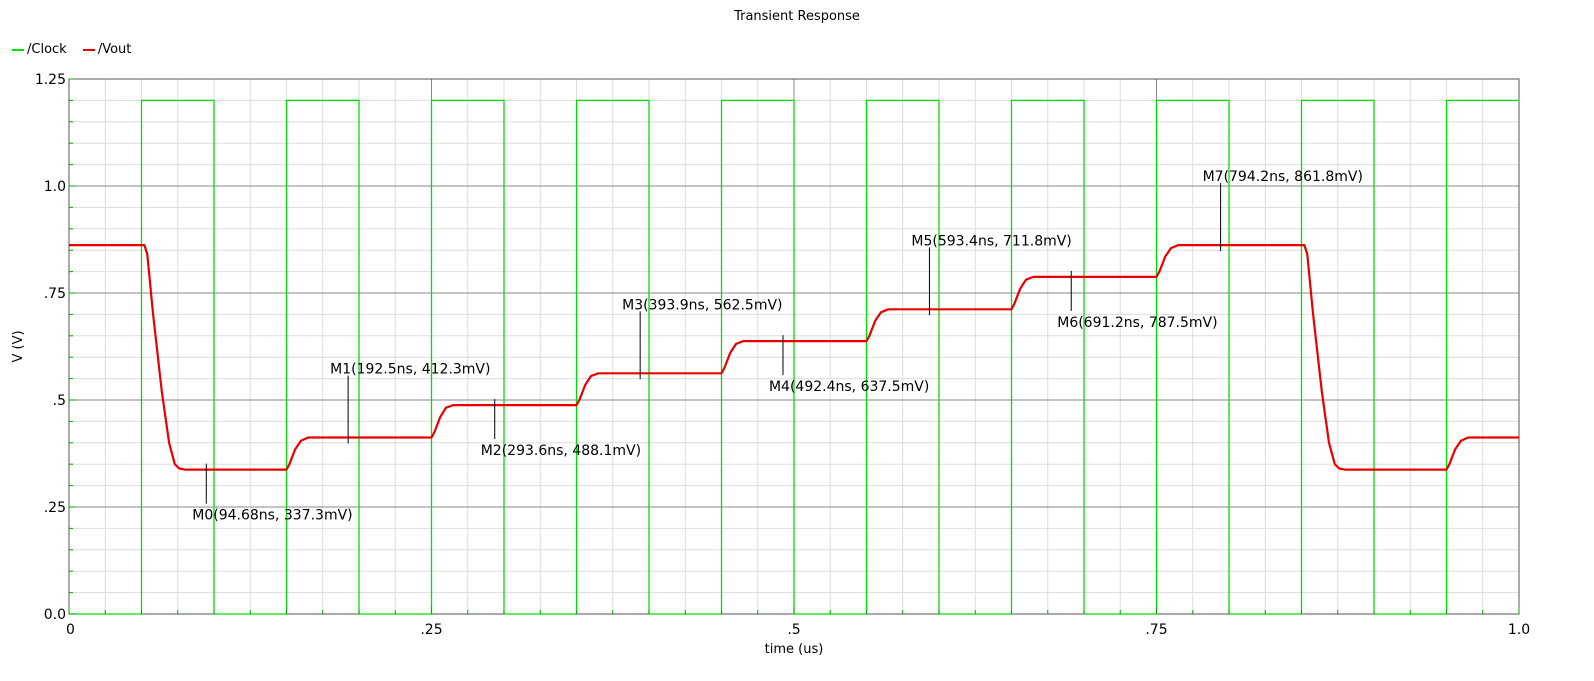 The width and height of the screenshot is (1594, 681). Describe the element at coordinates (702, 305) in the screenshot. I see `marker-label: M3(393.9ns, 562.5mV)` at that location.